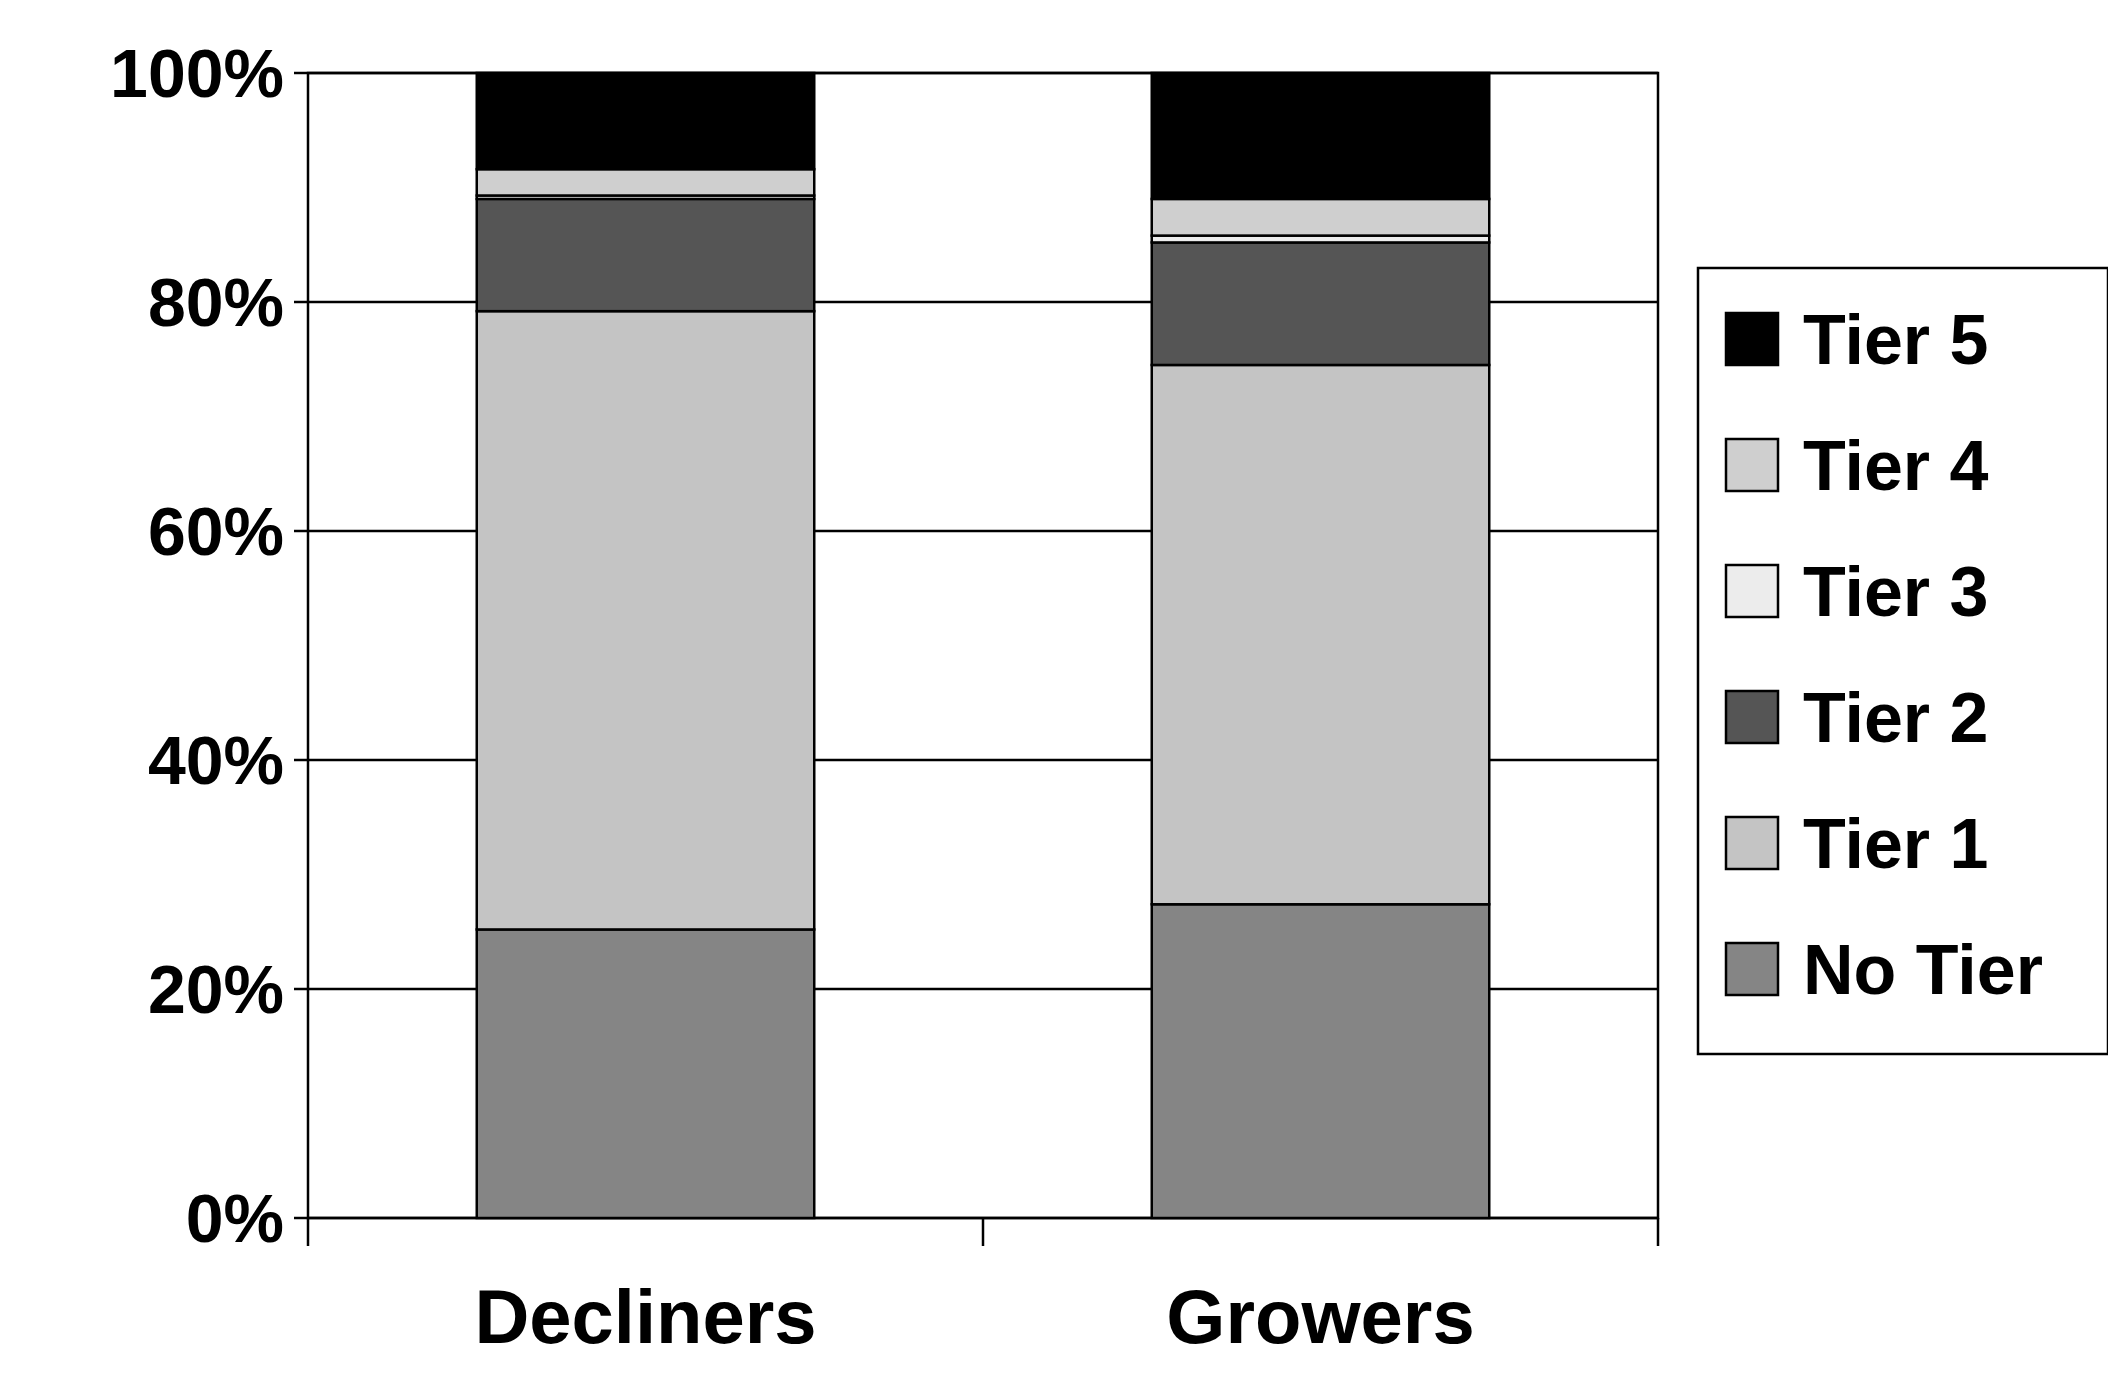 The image size is (2122, 1373). Describe the element at coordinates (1896, 717) in the screenshot. I see `legend-label: Tier 2` at that location.